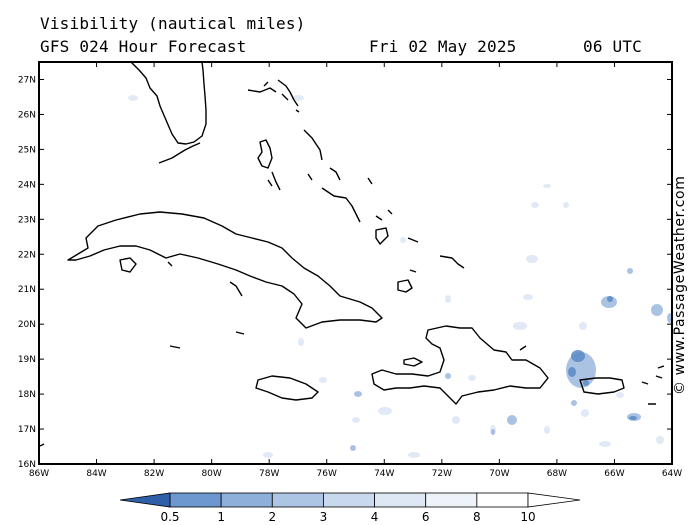 The image size is (700, 525). What do you see at coordinates (527, 517) in the screenshot?
I see `legend-label: 10` at bounding box center [527, 517].